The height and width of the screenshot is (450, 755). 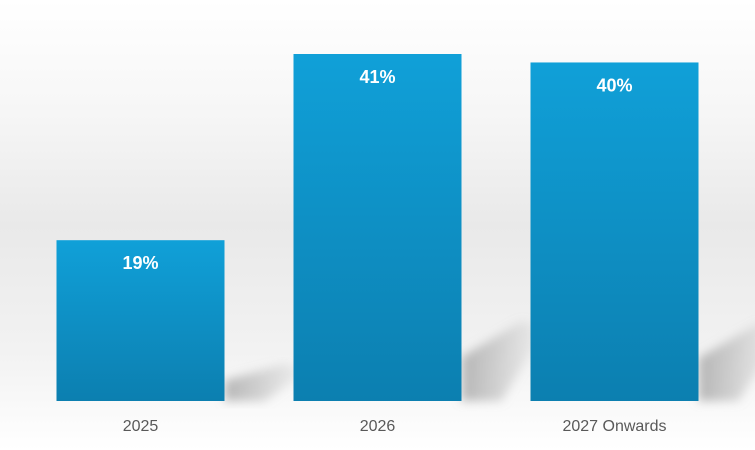 What do you see at coordinates (377, 77) in the screenshot?
I see `data-label: 41%` at bounding box center [377, 77].